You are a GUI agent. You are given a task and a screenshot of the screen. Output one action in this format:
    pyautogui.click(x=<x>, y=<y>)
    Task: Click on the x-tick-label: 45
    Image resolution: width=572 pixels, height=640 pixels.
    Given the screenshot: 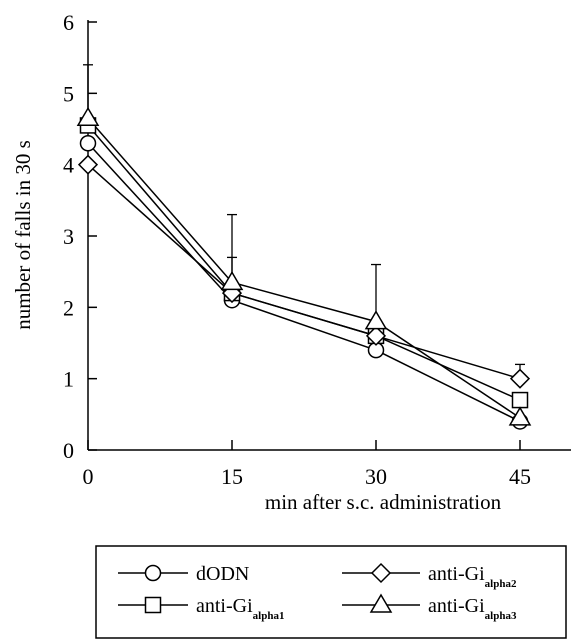 What is the action you would take?
    pyautogui.click(x=520, y=476)
    